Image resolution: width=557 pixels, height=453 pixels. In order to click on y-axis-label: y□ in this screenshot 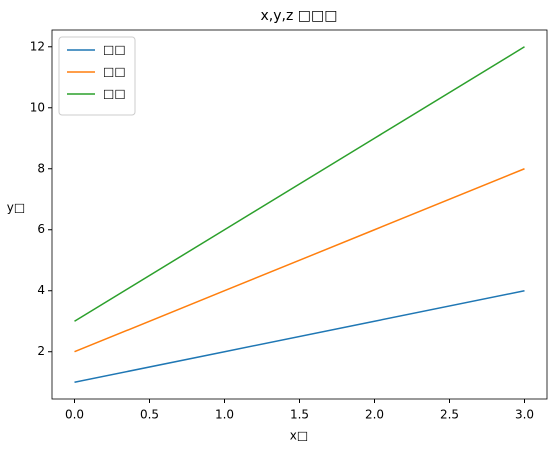, I will do `click(16, 208)`.